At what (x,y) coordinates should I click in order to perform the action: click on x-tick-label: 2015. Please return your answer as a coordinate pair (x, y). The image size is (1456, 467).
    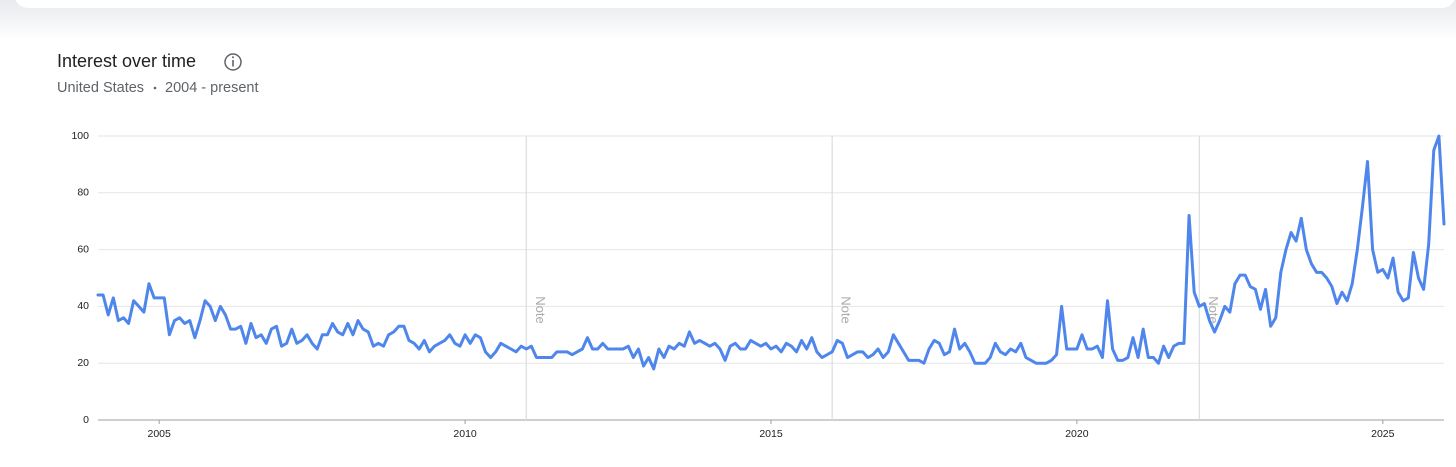
    Looking at the image, I should click on (771, 434).